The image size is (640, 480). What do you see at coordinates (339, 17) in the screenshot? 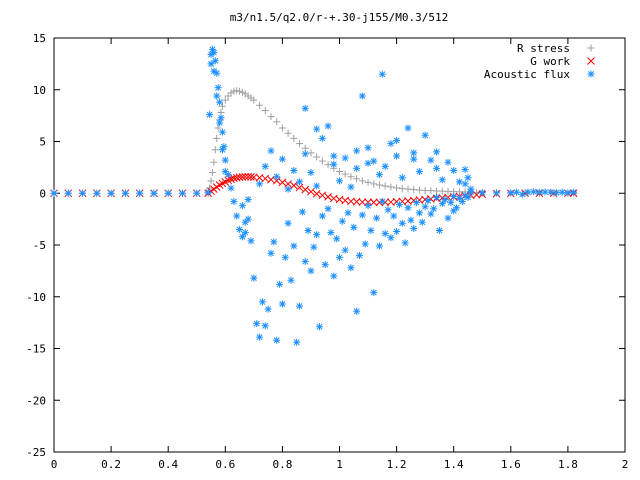
I see `chart-title: m3/n1.5/q2.0/r-+.30-j155/M0.3/512` at bounding box center [339, 17].